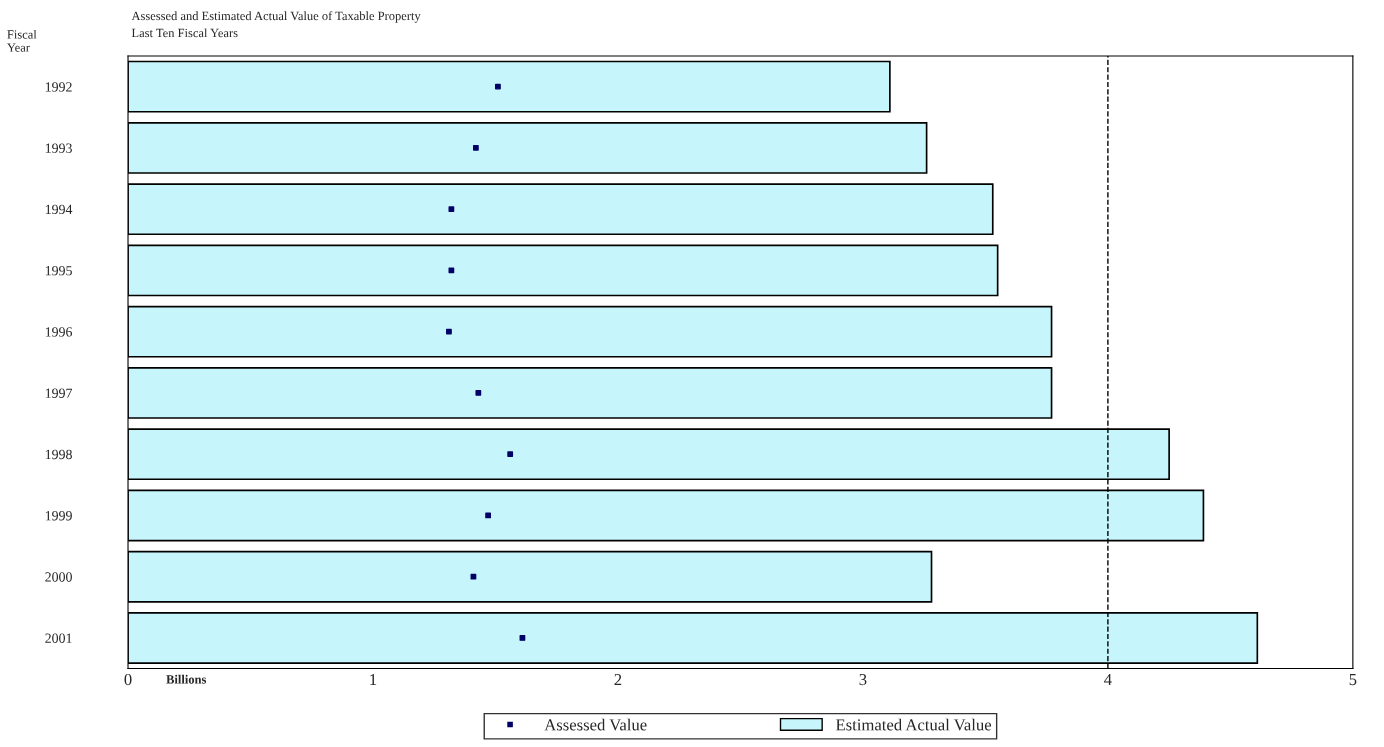 This screenshot has width=1384, height=747. I want to click on y-tick-label: 1995, so click(58, 271).